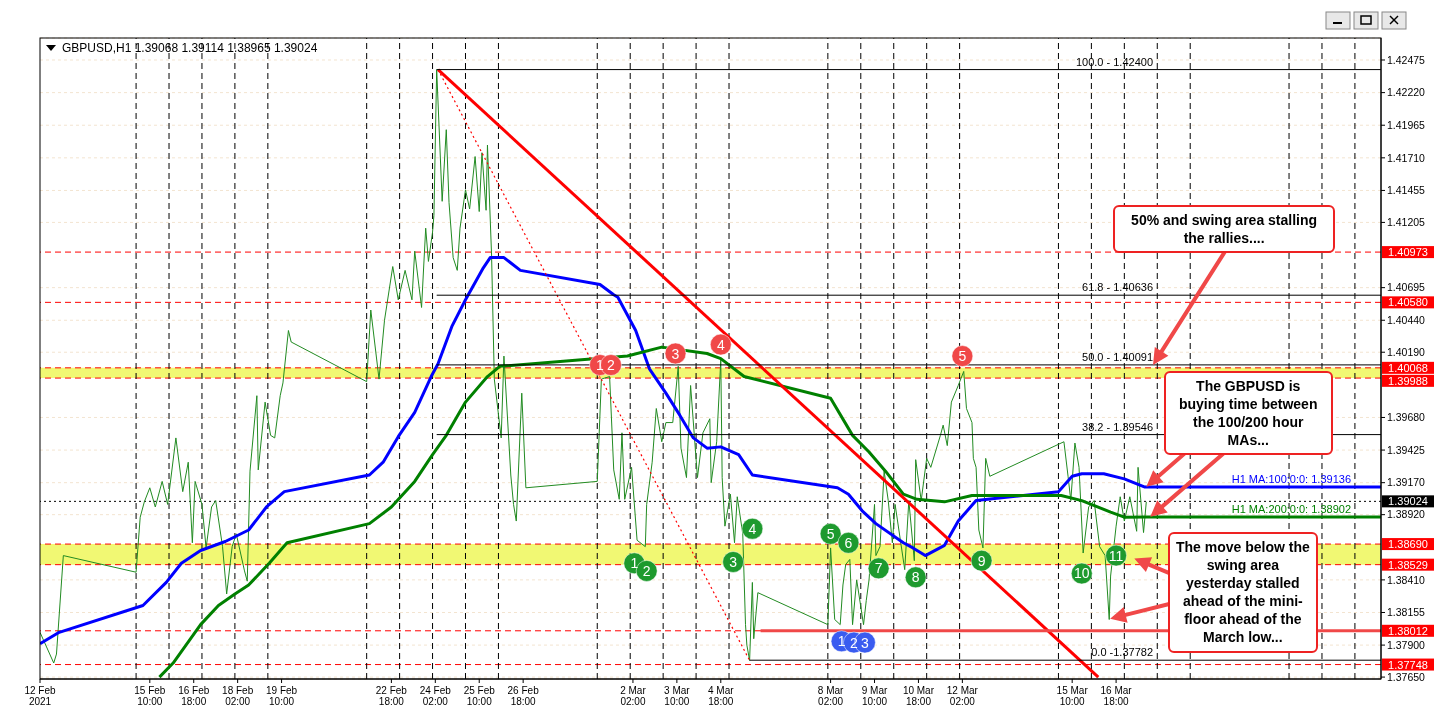  I want to click on annotation: 9, so click(981, 560).